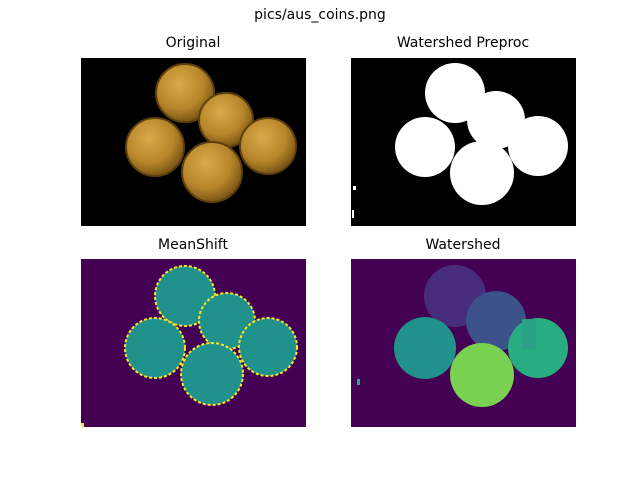 The height and width of the screenshot is (480, 640). Describe the element at coordinates (482, 173) in the screenshot. I see `mask-blob-bottom` at that location.